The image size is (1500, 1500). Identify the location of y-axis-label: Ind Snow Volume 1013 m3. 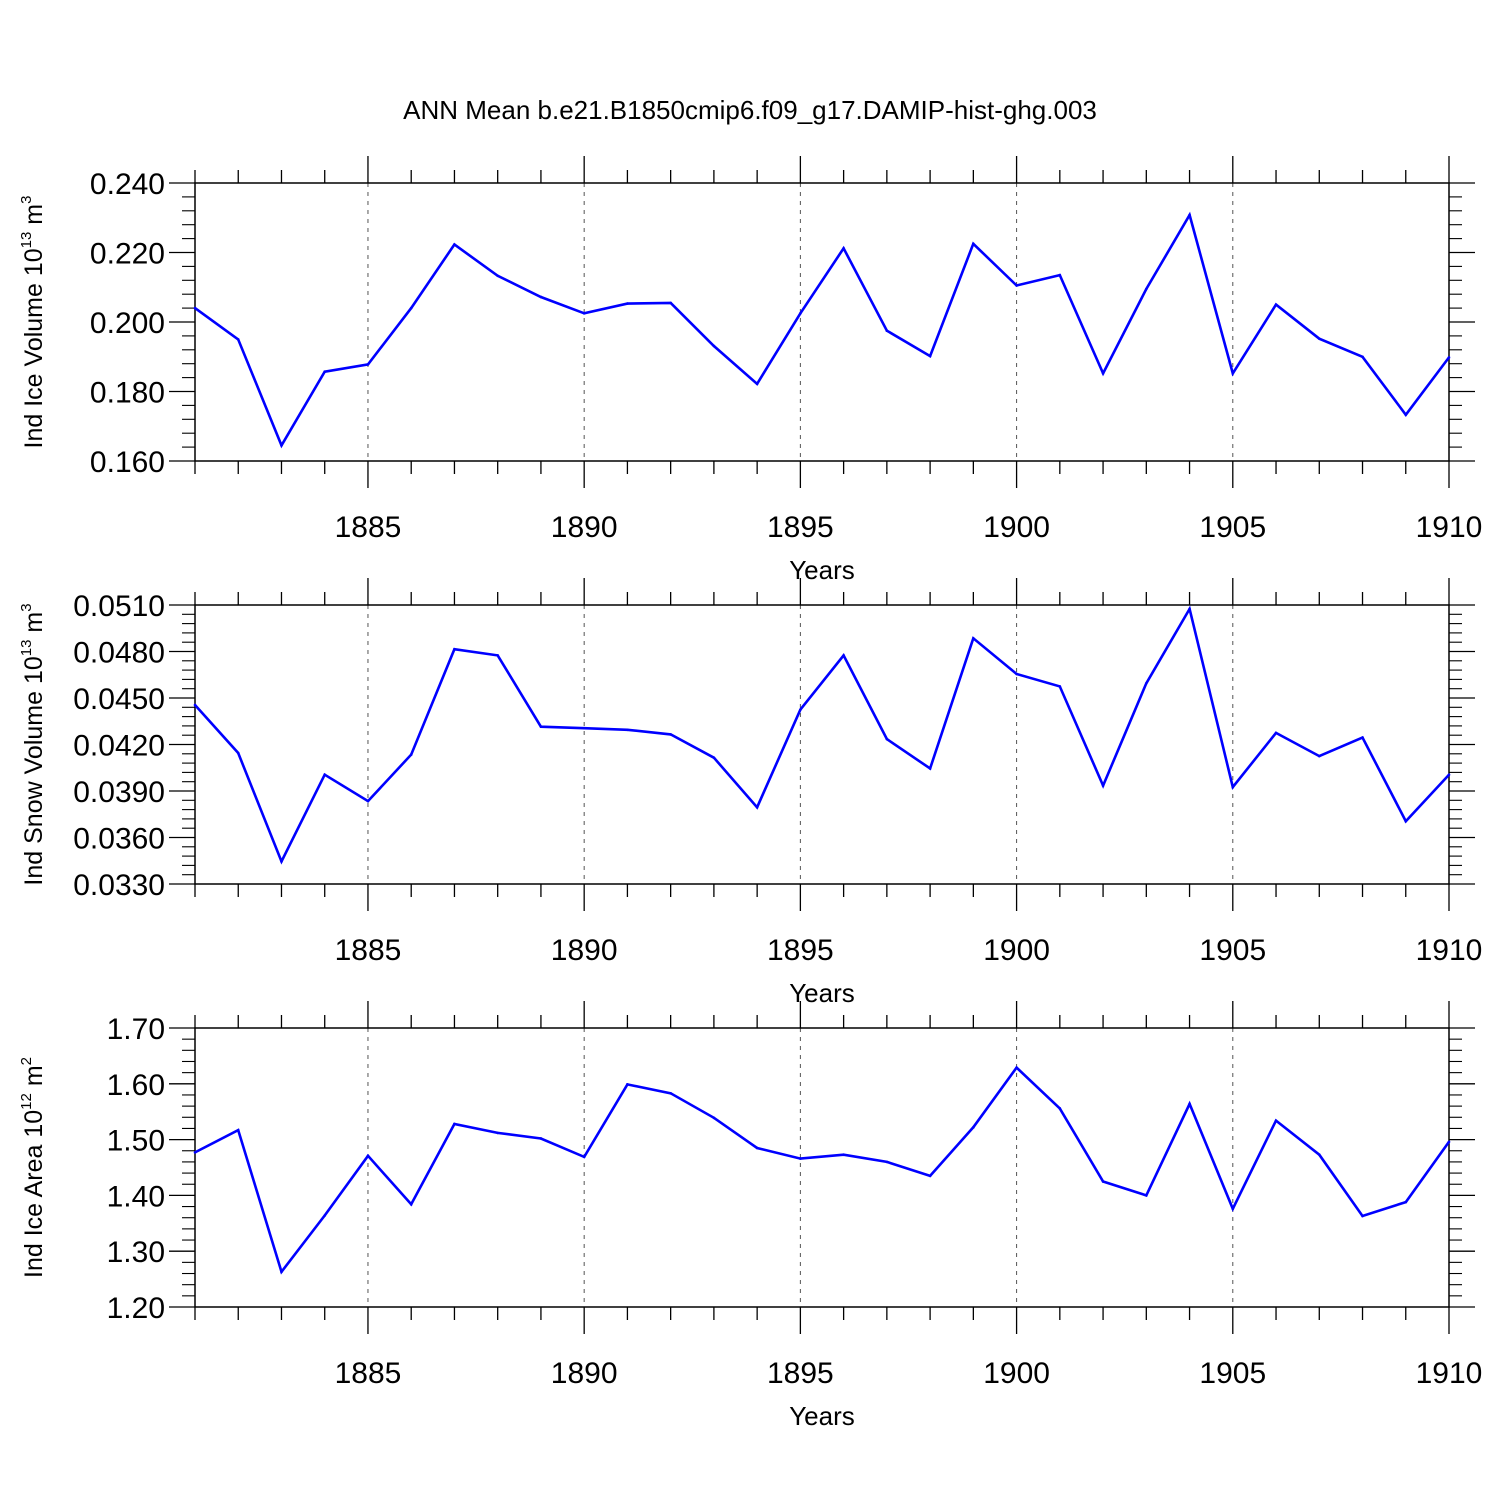
(33, 744).